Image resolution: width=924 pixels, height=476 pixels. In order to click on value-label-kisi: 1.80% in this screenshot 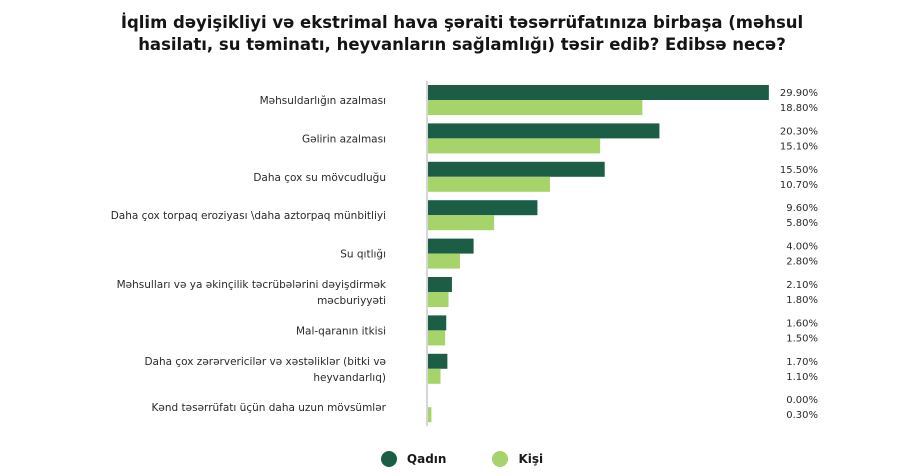, I will do `click(802, 300)`.